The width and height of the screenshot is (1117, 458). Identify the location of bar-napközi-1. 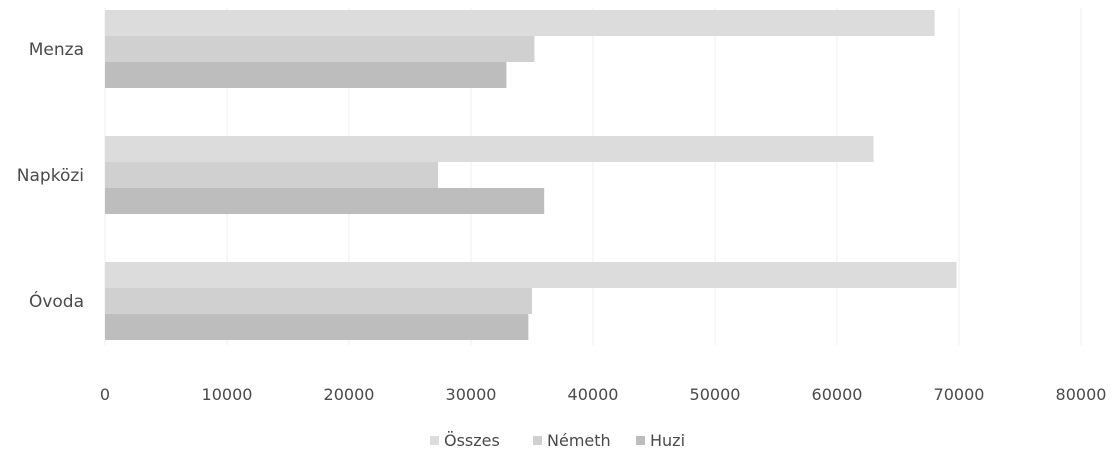
(489, 149).